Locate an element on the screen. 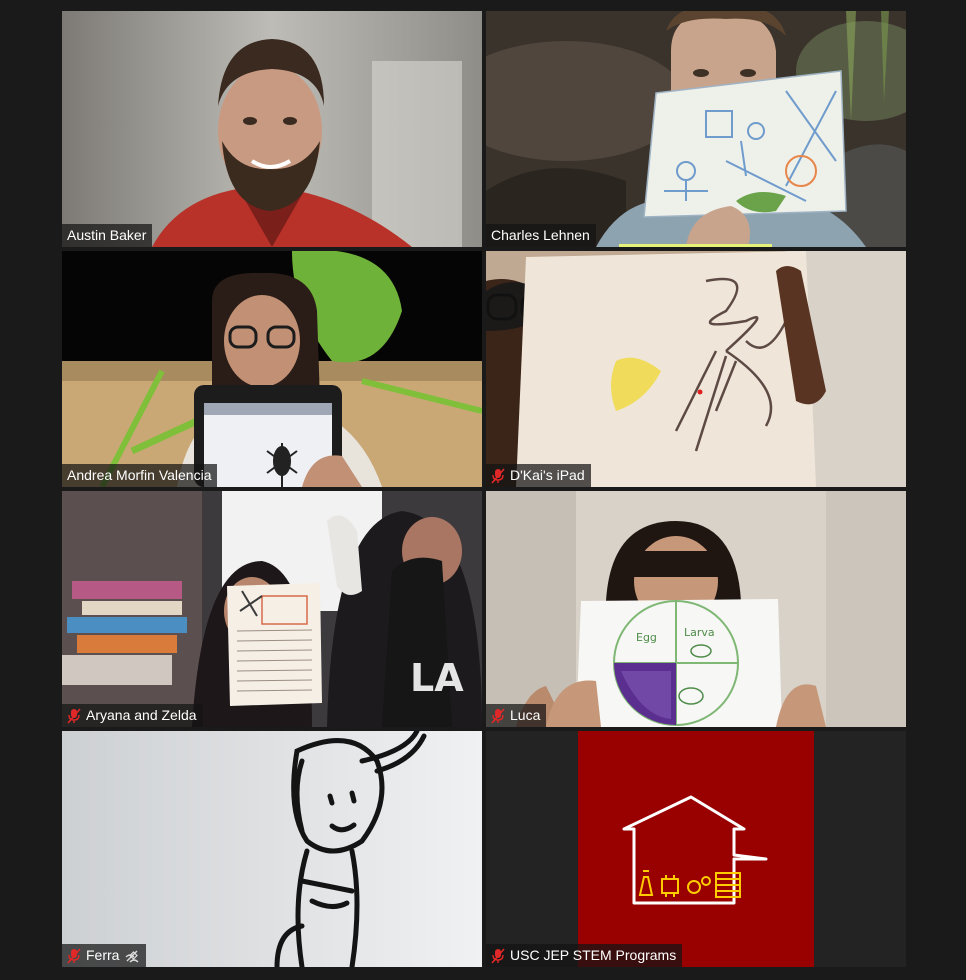 This screenshot has height=980, width=966. participant-nameplate: Aryana and Zelda is located at coordinates (132, 715).